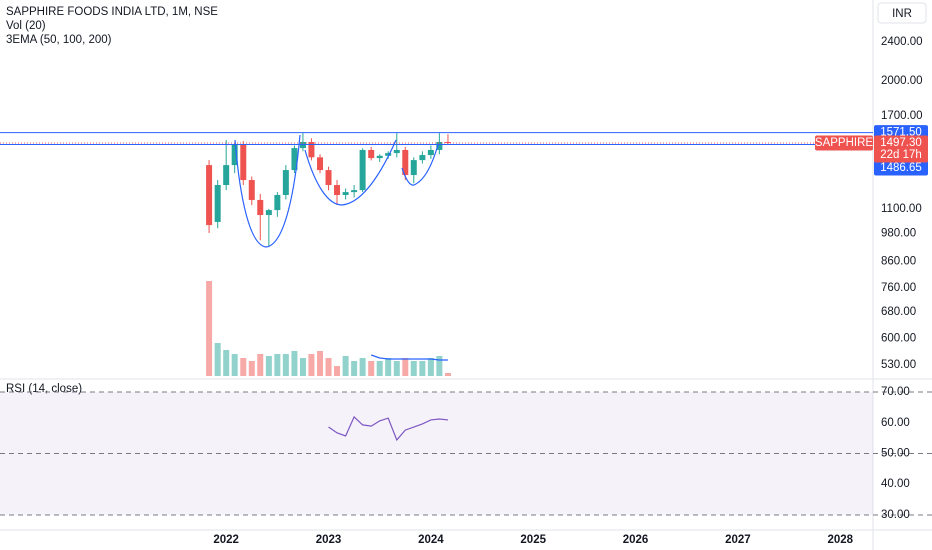 The height and width of the screenshot is (550, 932). I want to click on y-tick-label: 600.00, so click(898, 339).